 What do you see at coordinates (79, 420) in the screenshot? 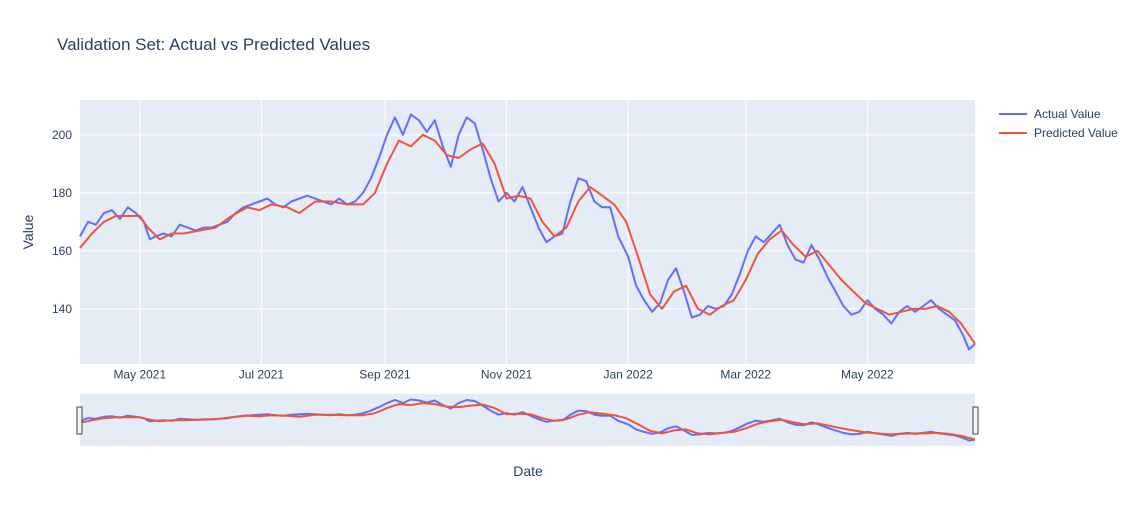
I see `range-slider-handle-left` at bounding box center [79, 420].